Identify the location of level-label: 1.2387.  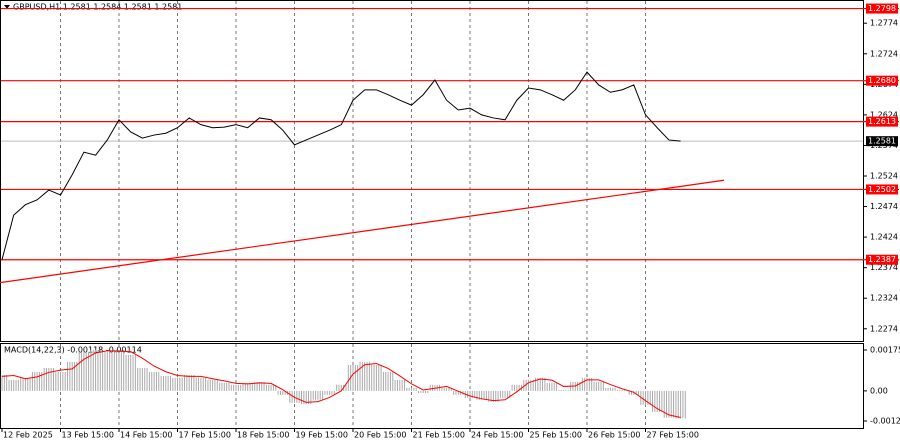
(882, 259).